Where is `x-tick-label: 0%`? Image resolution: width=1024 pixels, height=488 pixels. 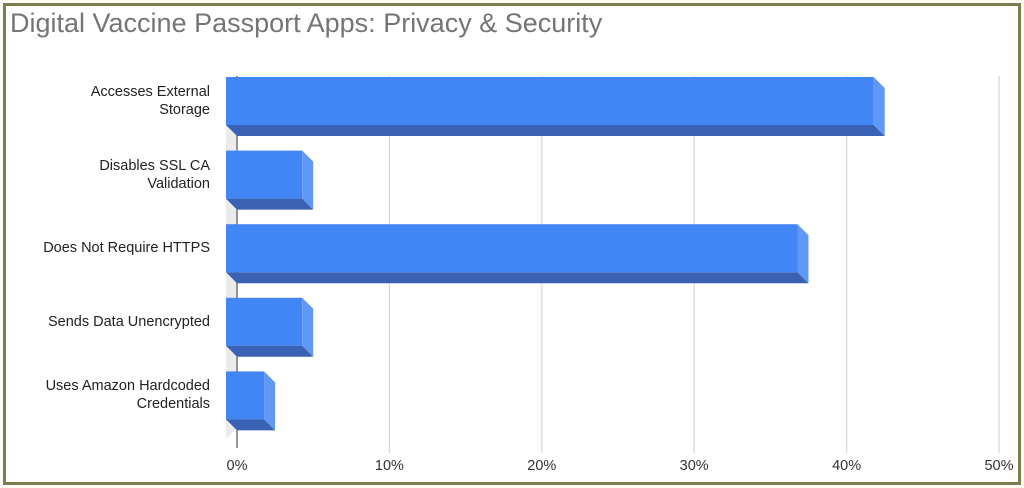
x-tick-label: 0% is located at coordinates (237, 466).